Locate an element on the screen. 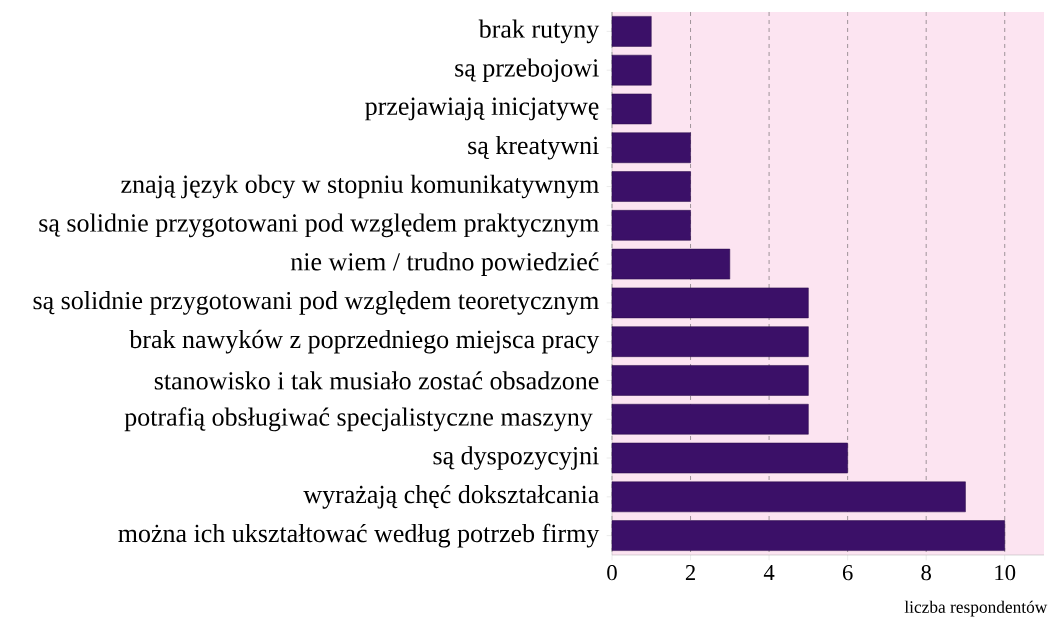  y-tick-label: potrafią obsługiwać specjalistyczne maszyny is located at coordinates (358, 419).